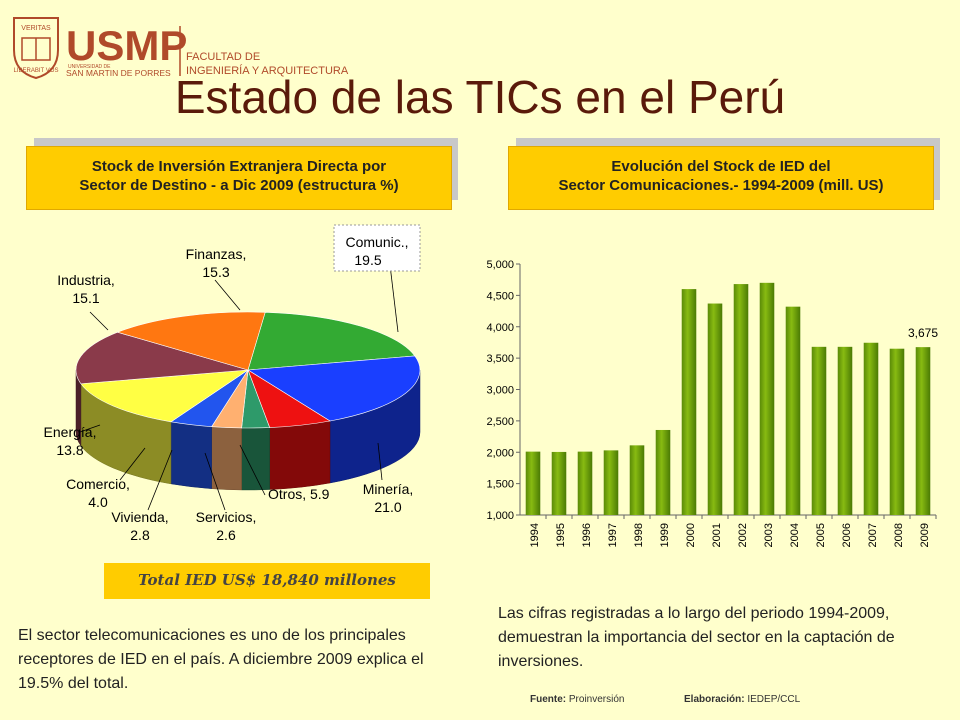 The width and height of the screenshot is (960, 720). I want to click on pie-callout-box, so click(377, 248).